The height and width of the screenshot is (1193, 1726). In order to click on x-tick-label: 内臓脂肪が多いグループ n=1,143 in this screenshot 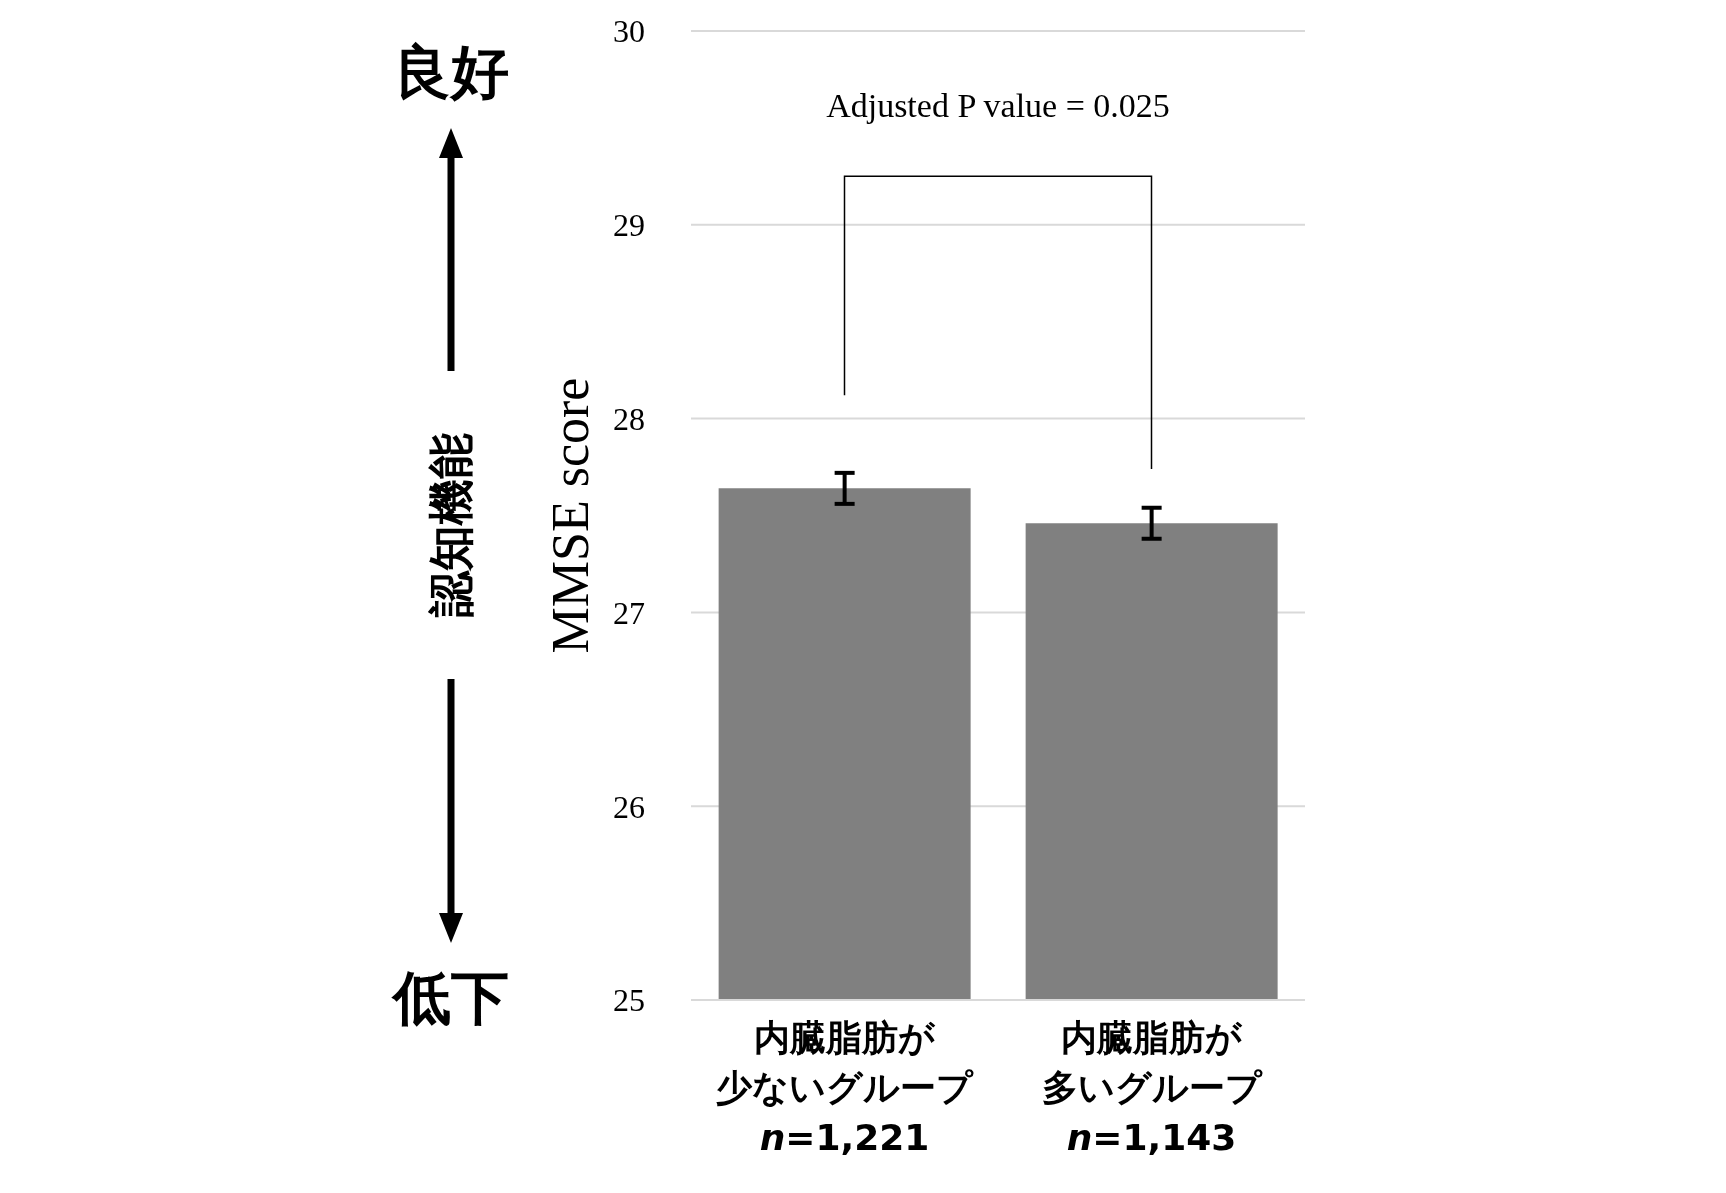, I will do `click(1152, 1087)`.